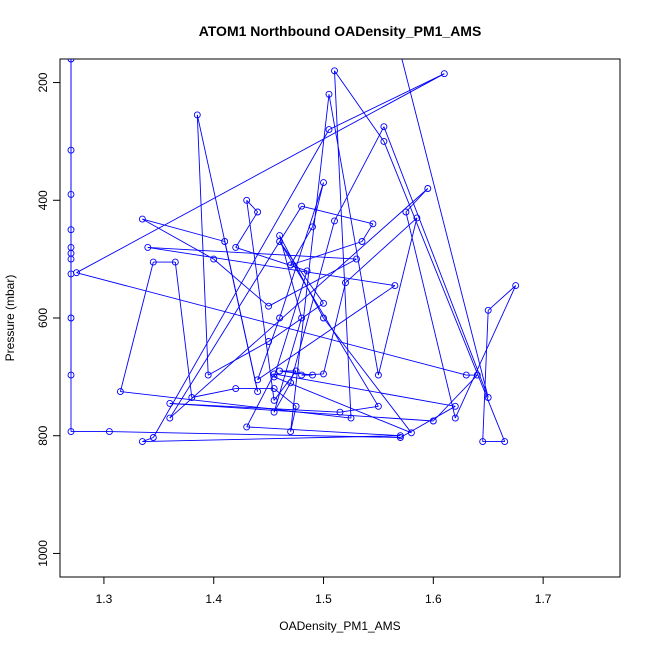 This screenshot has width=650, height=650. What do you see at coordinates (104, 599) in the screenshot?
I see `x-tick-label: 1.3` at bounding box center [104, 599].